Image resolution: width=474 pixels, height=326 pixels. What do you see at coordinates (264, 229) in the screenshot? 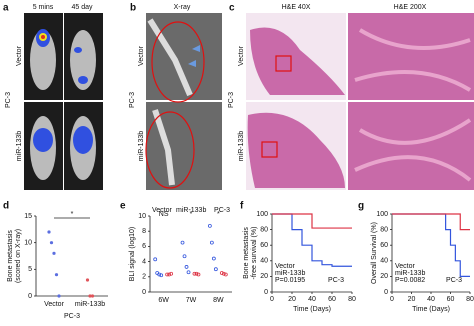
I see `y-tick-label: 80` at bounding box center [264, 229].